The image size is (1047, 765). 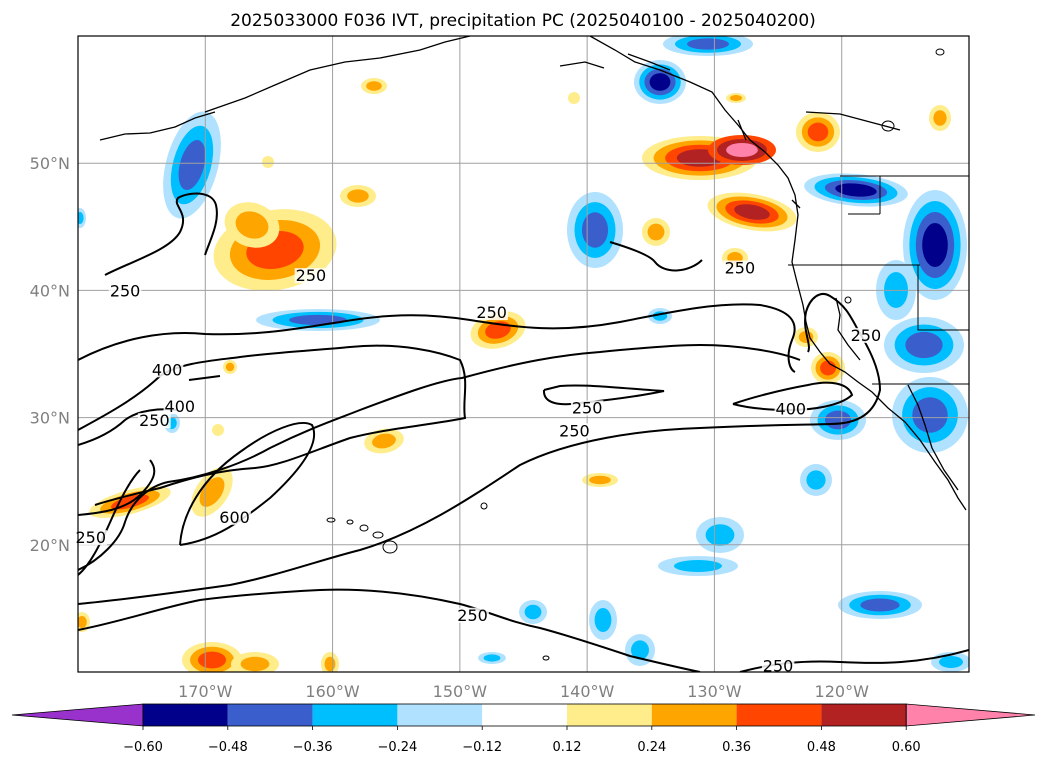 What do you see at coordinates (460, 691) in the screenshot?
I see `lon-tick-label: 150°W` at bounding box center [460, 691].